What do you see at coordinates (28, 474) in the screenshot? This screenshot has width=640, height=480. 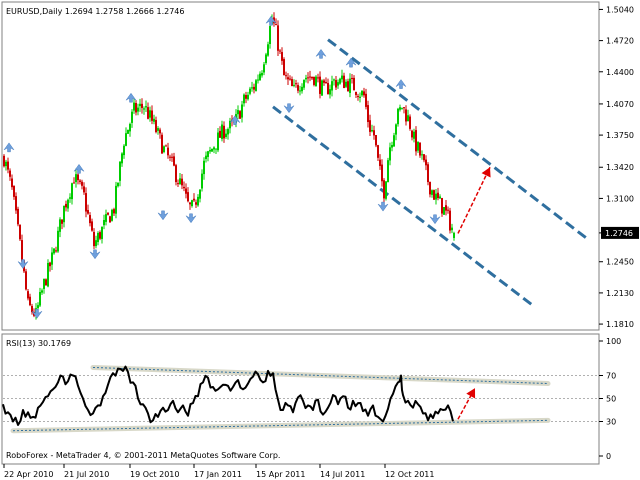 I see `time-axis-label: 22 Apr 2010` at bounding box center [28, 474].